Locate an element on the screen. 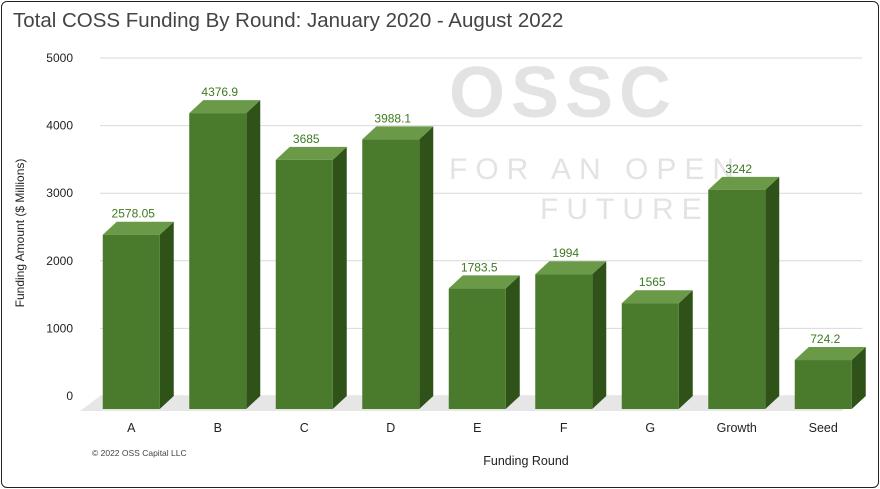  x-axis-ticks: A B C D E F G Growth Seed is located at coordinates (482, 428).